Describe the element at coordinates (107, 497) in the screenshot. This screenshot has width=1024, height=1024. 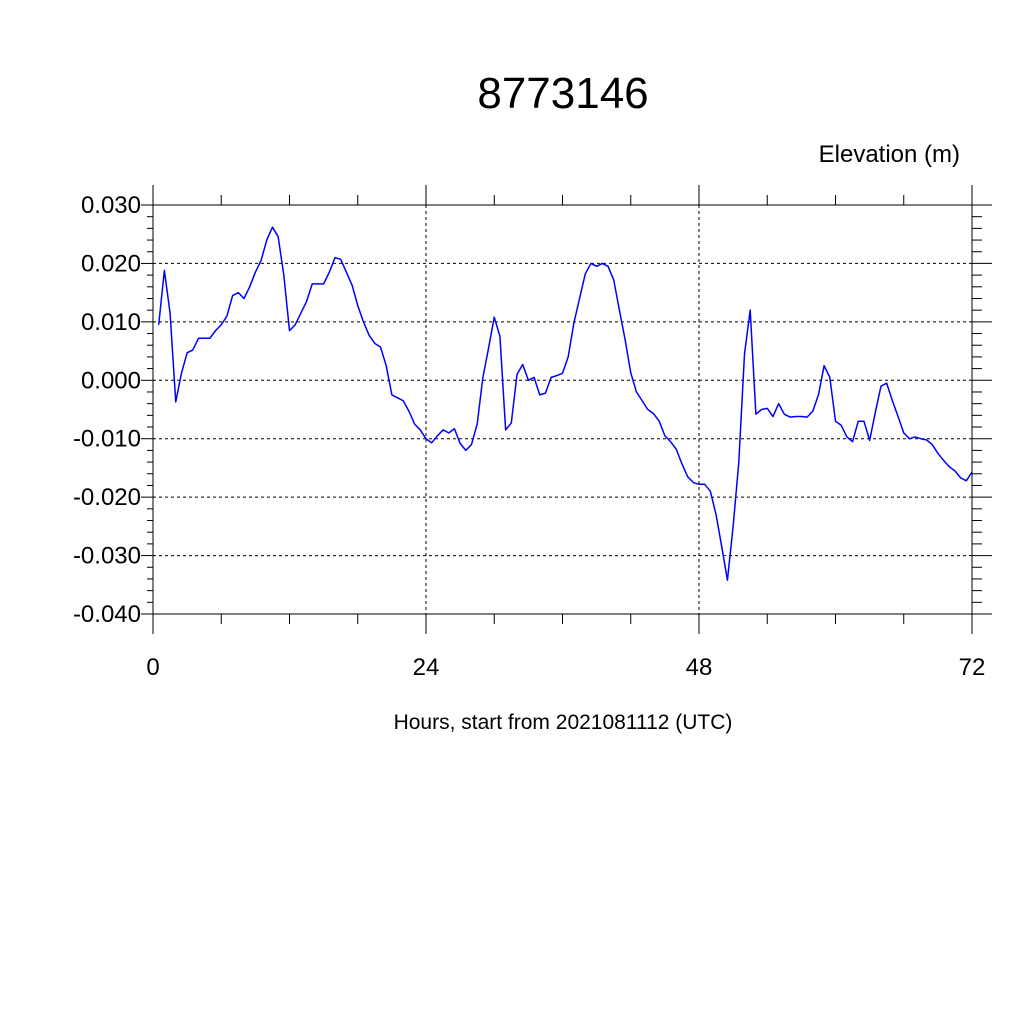
I see `y-tick-label: -0.020` at that location.